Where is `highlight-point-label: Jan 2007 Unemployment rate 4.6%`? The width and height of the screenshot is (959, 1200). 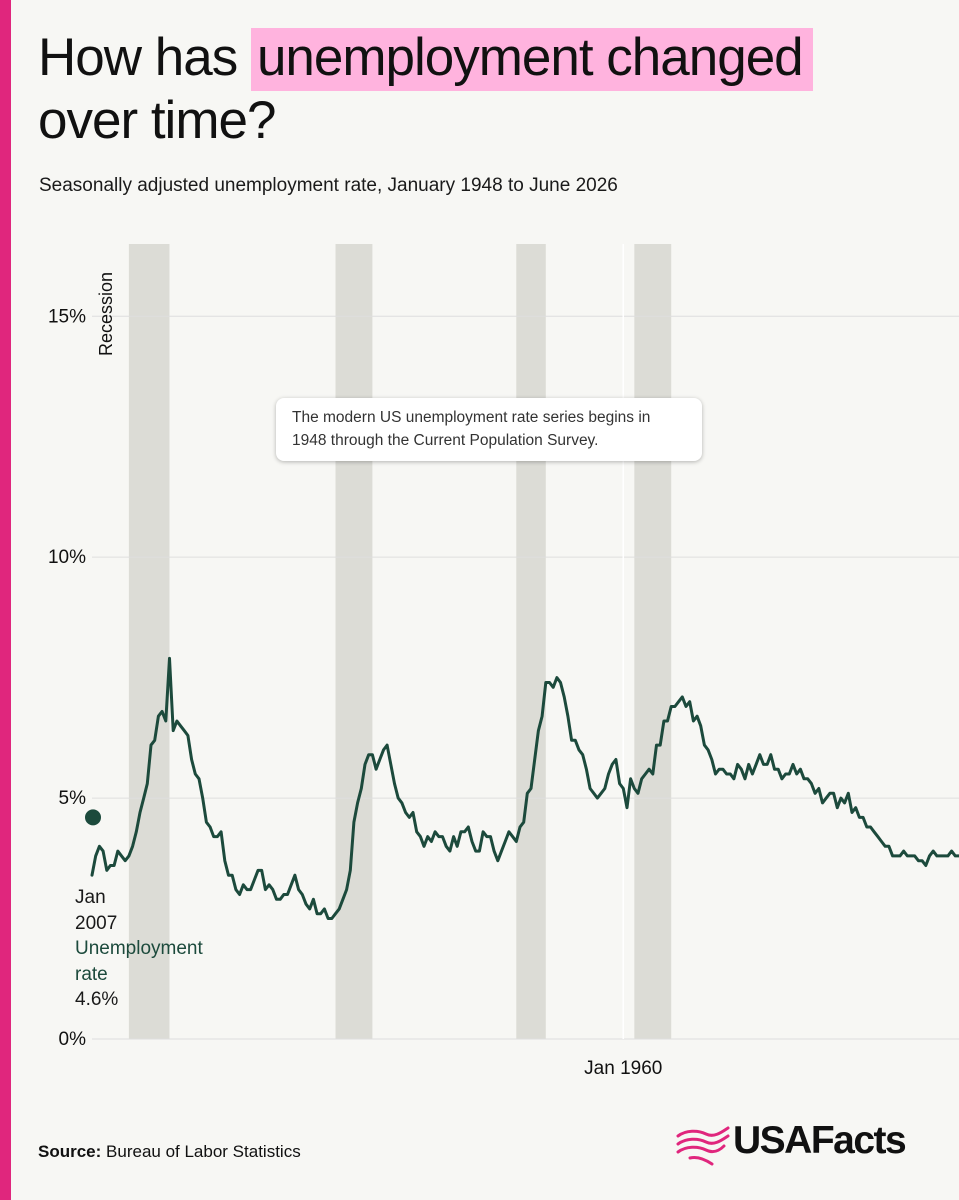
highlight-point-label: Jan 2007 Unemployment rate 4.6% is located at coordinates (139, 949).